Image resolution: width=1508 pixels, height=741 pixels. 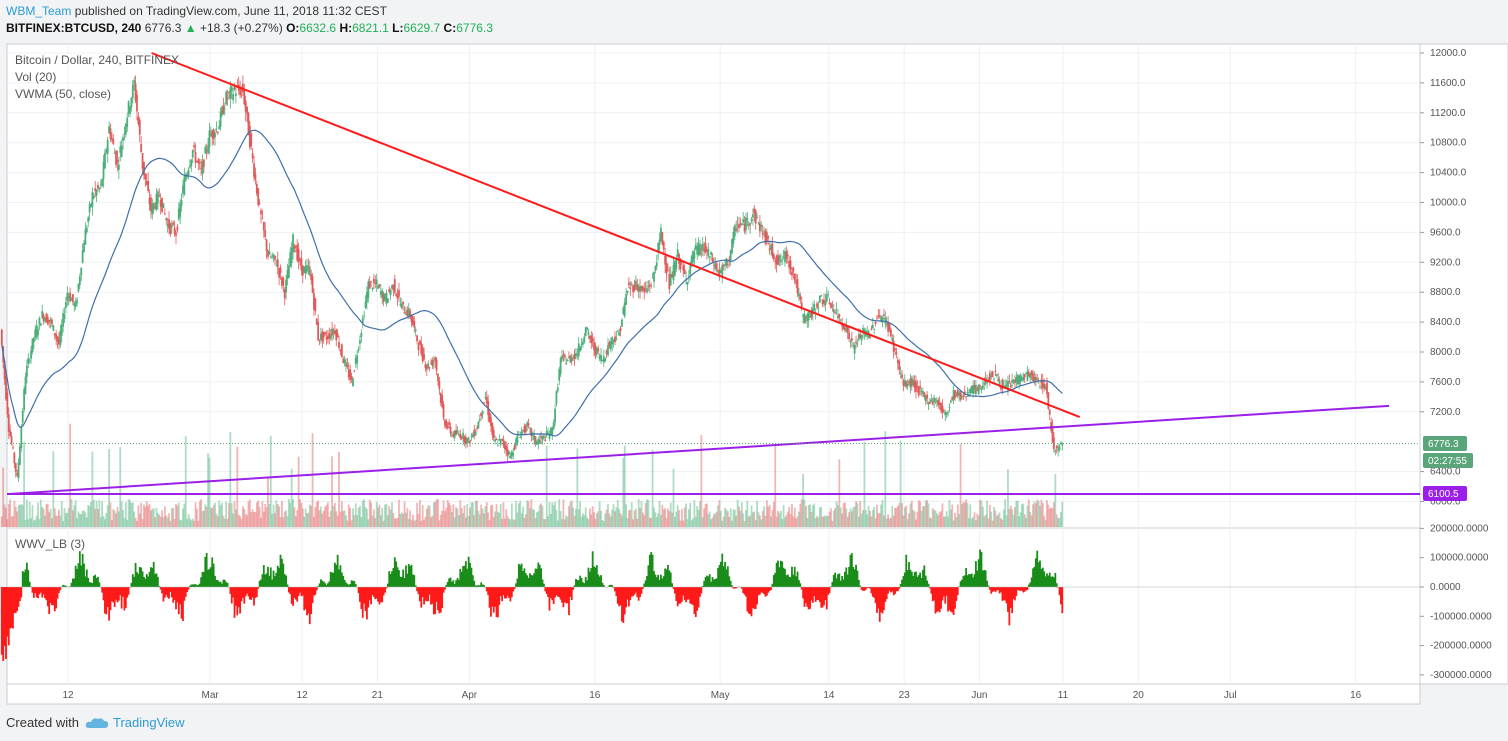 What do you see at coordinates (135, 722) in the screenshot?
I see `tradingview-logo: TradingView` at bounding box center [135, 722].